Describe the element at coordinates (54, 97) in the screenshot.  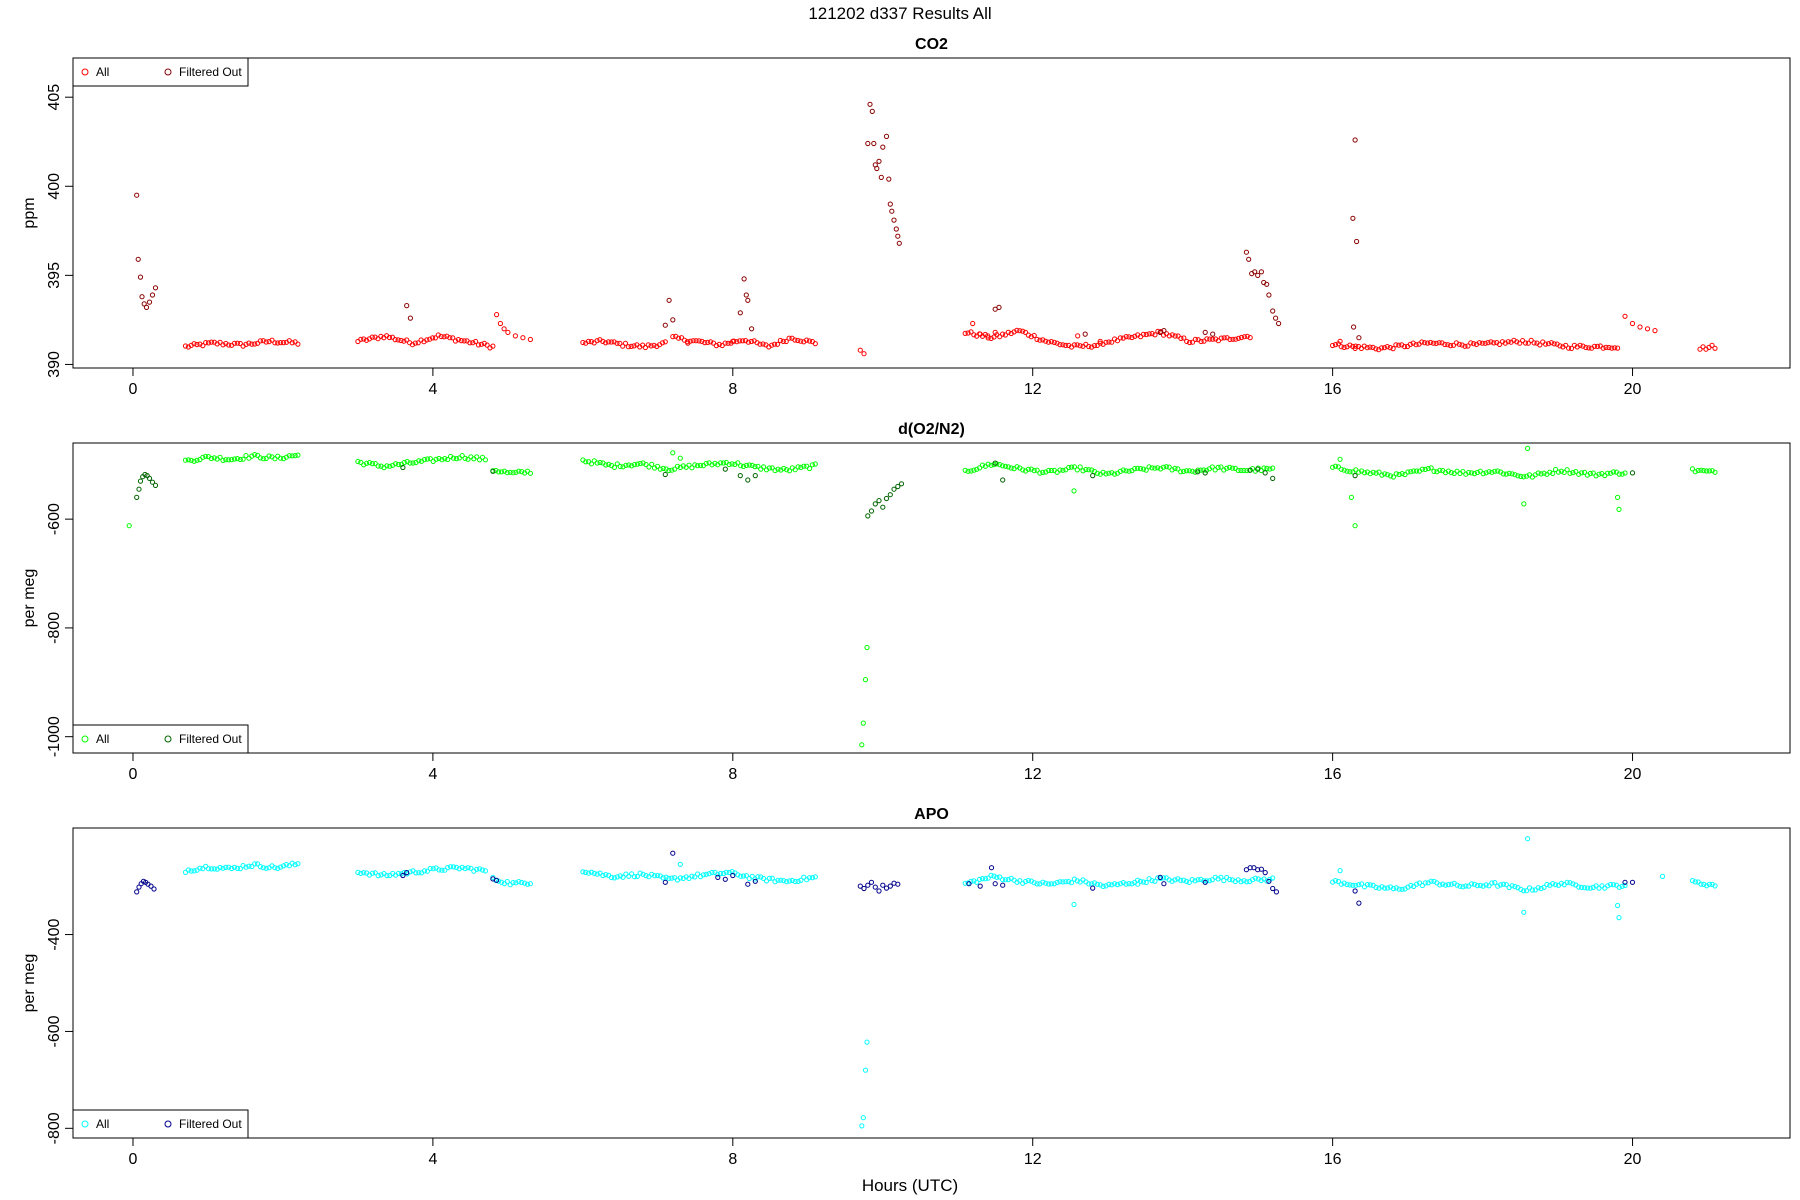
I see `y-tick-label: 405` at that location.